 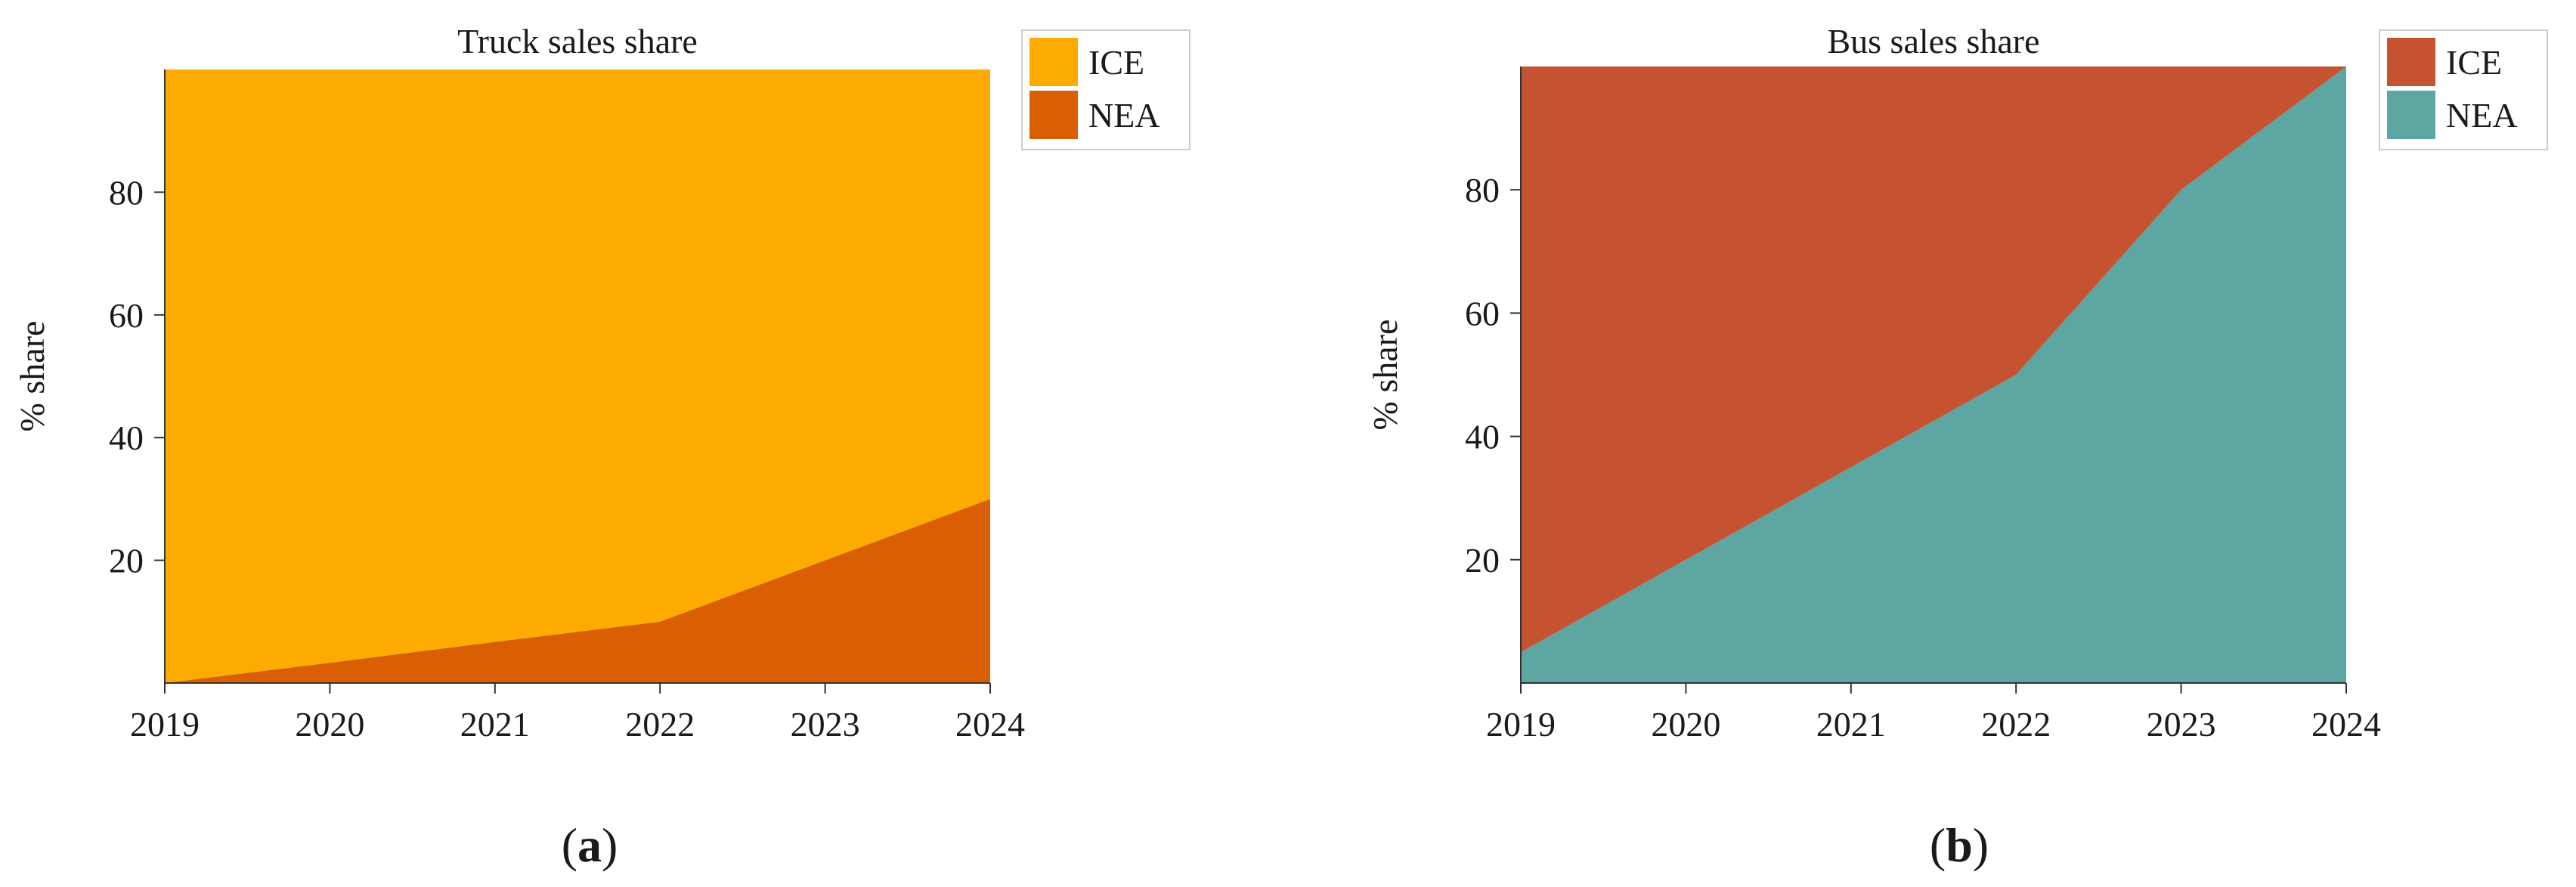 What do you see at coordinates (1933, 41) in the screenshot?
I see `chart-title: Bus sales share` at bounding box center [1933, 41].